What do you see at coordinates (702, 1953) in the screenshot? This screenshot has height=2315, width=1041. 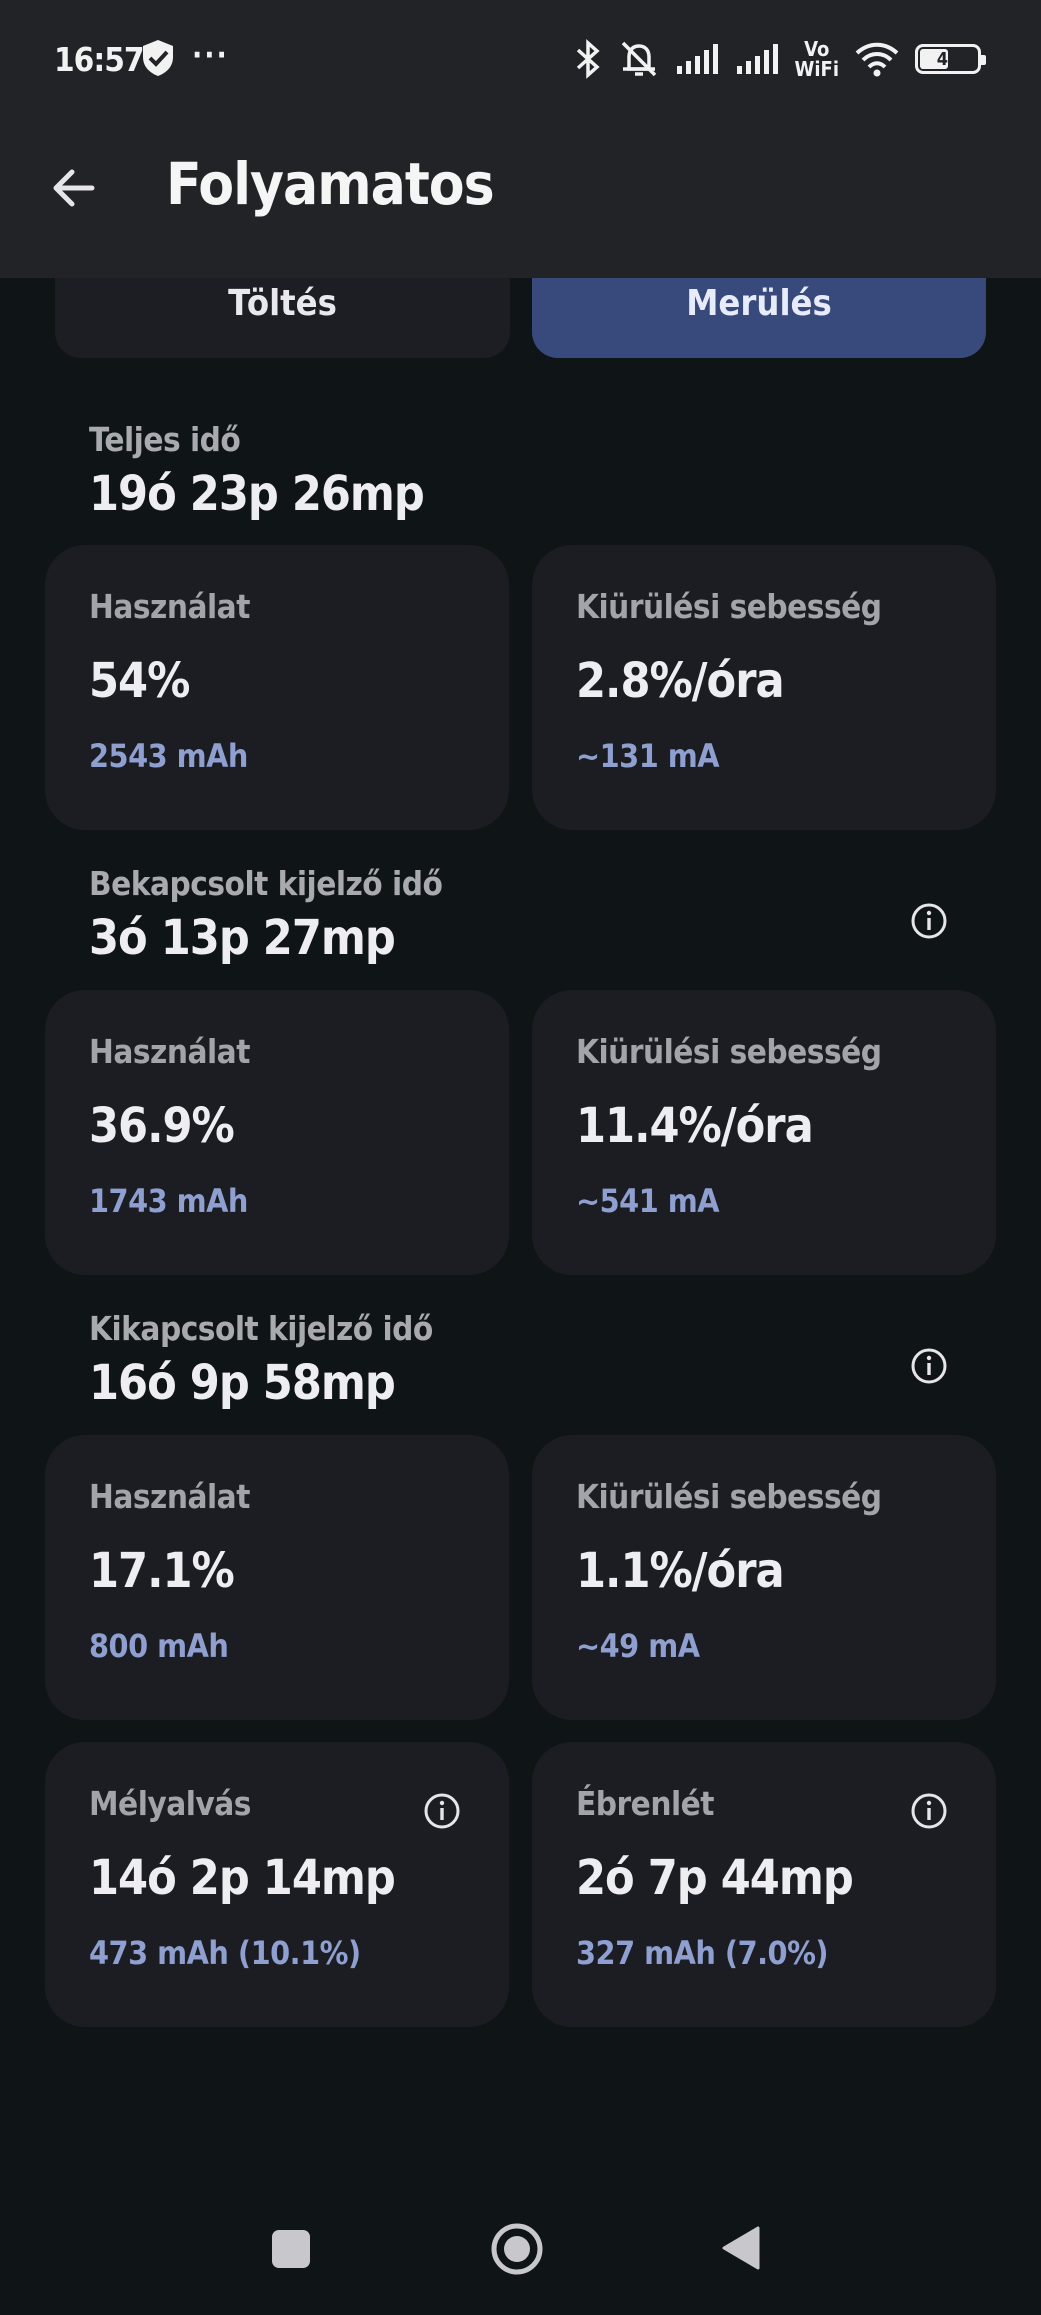 I see `card-subvalue: 327 mAh (7.0%)` at bounding box center [702, 1953].